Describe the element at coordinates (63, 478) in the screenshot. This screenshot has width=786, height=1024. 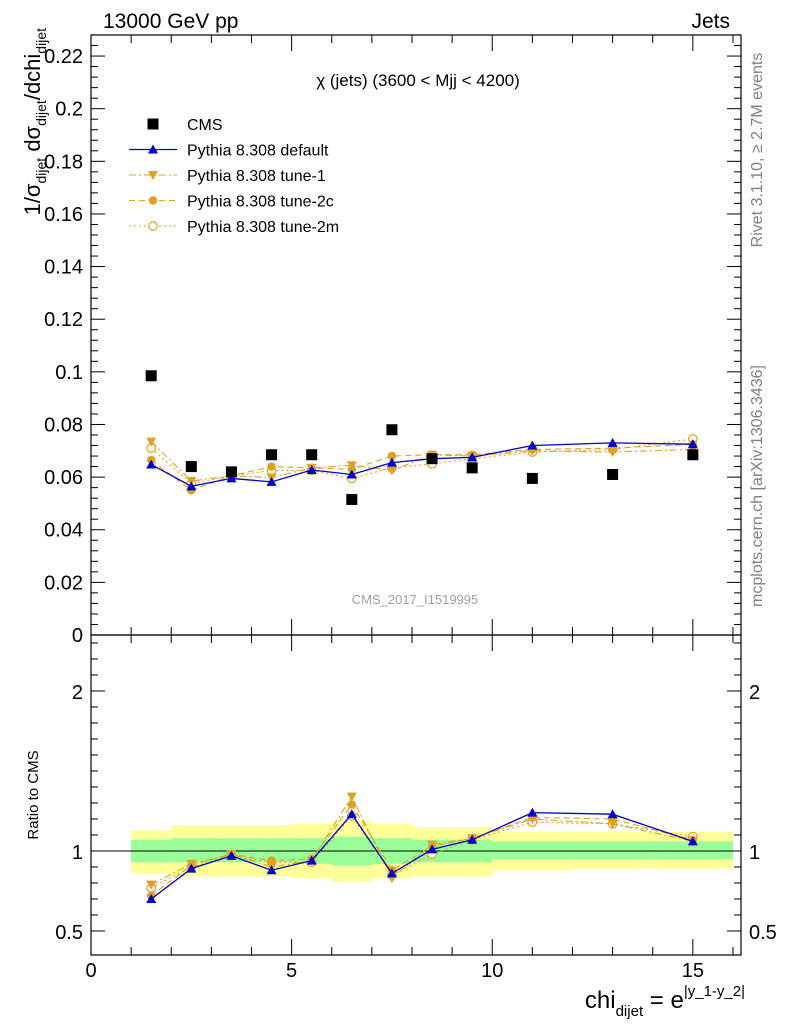
I see `y-tick-label: 0.06` at that location.